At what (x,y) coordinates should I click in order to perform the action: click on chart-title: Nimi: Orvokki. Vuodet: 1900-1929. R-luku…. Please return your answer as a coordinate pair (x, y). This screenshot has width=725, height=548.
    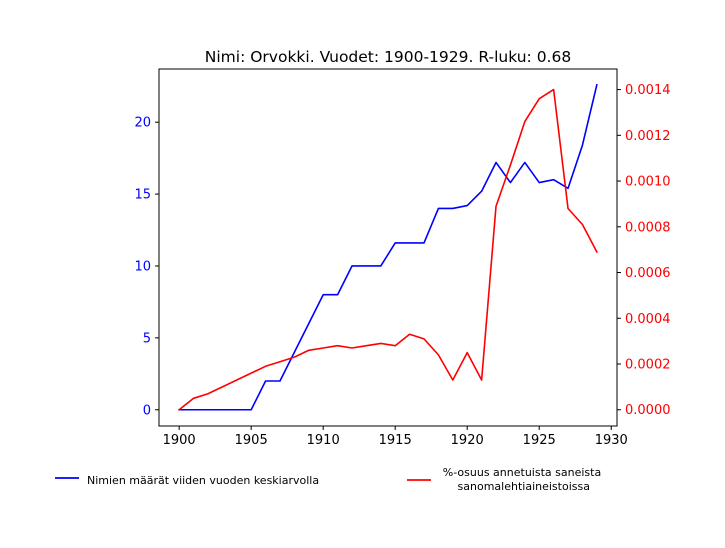
    Looking at the image, I should click on (388, 57).